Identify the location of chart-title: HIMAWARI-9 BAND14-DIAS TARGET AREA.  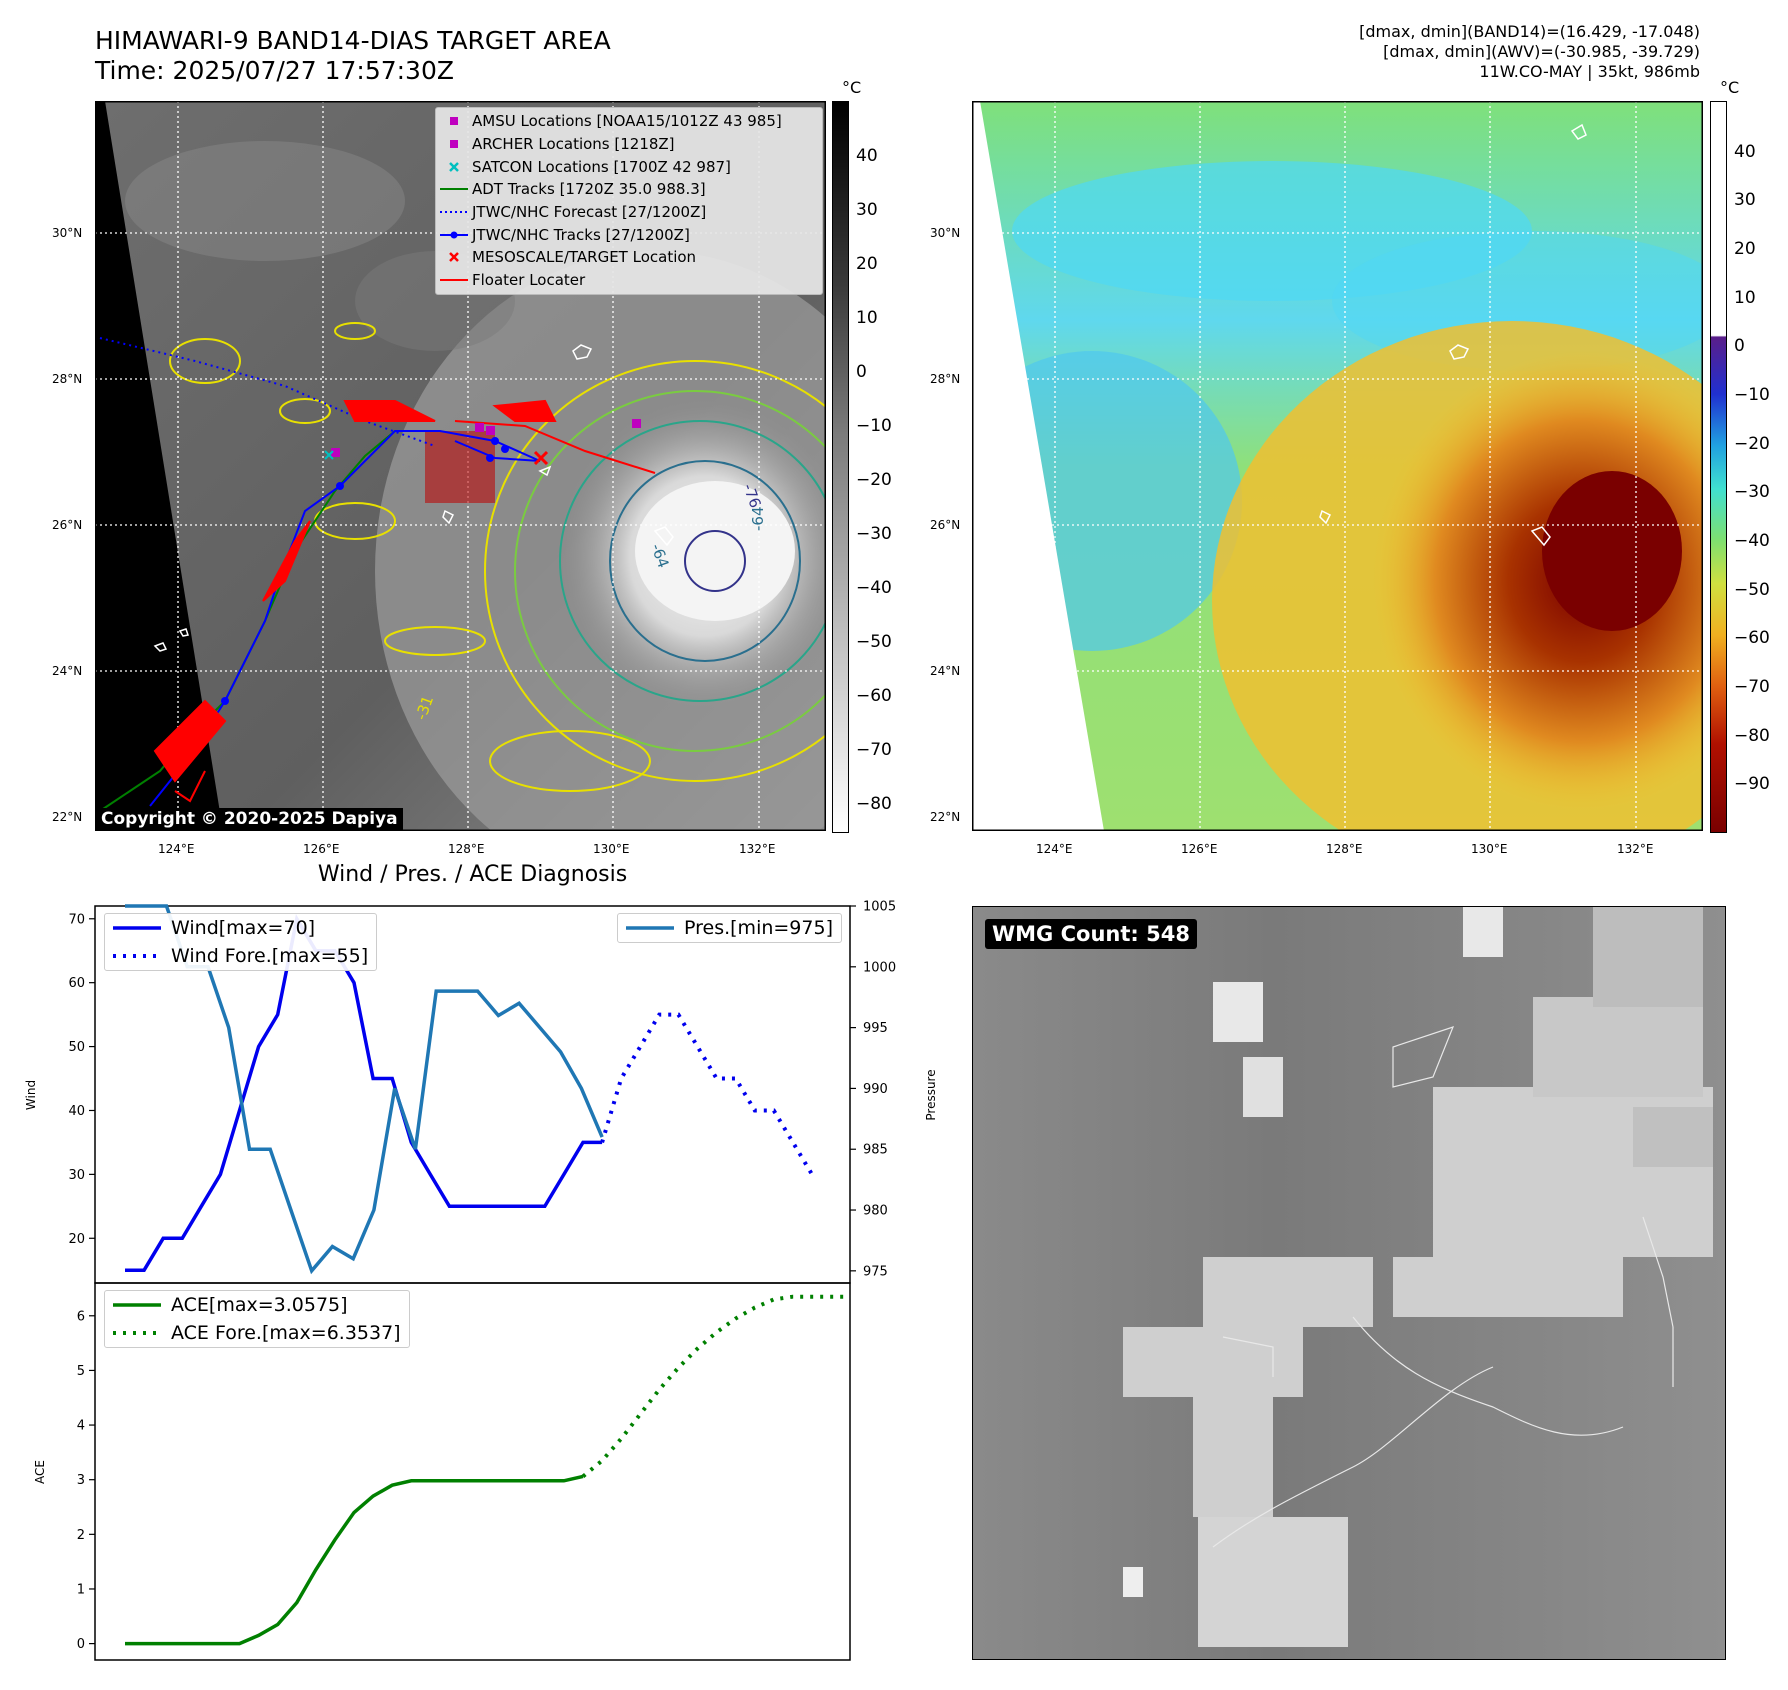
(353, 40).